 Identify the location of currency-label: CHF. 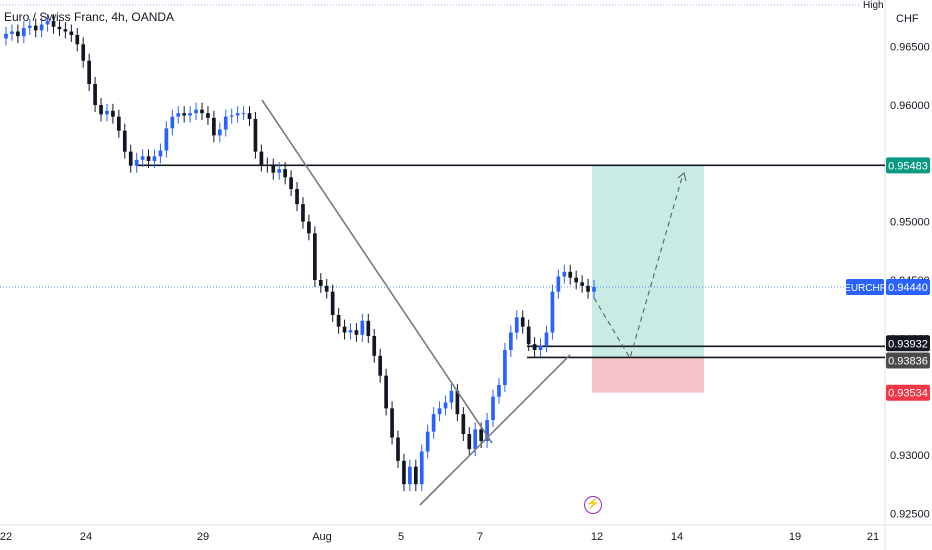
(907, 19).